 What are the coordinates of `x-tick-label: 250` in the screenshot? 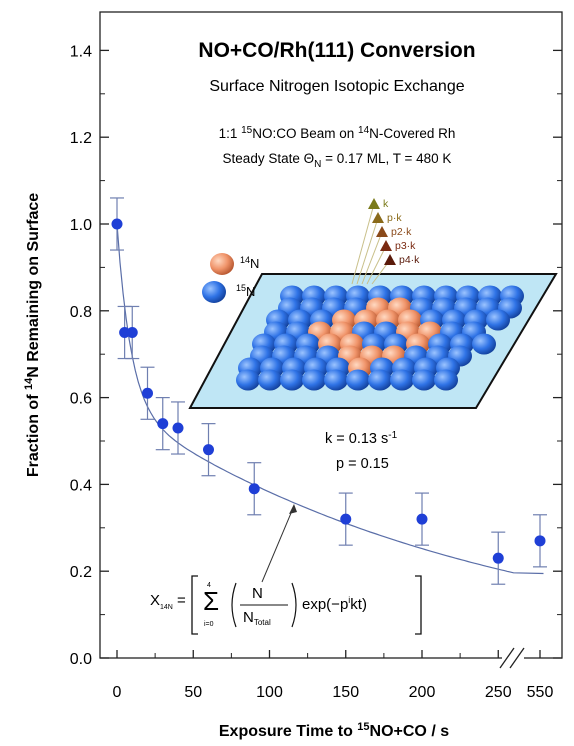 It's located at (498, 692).